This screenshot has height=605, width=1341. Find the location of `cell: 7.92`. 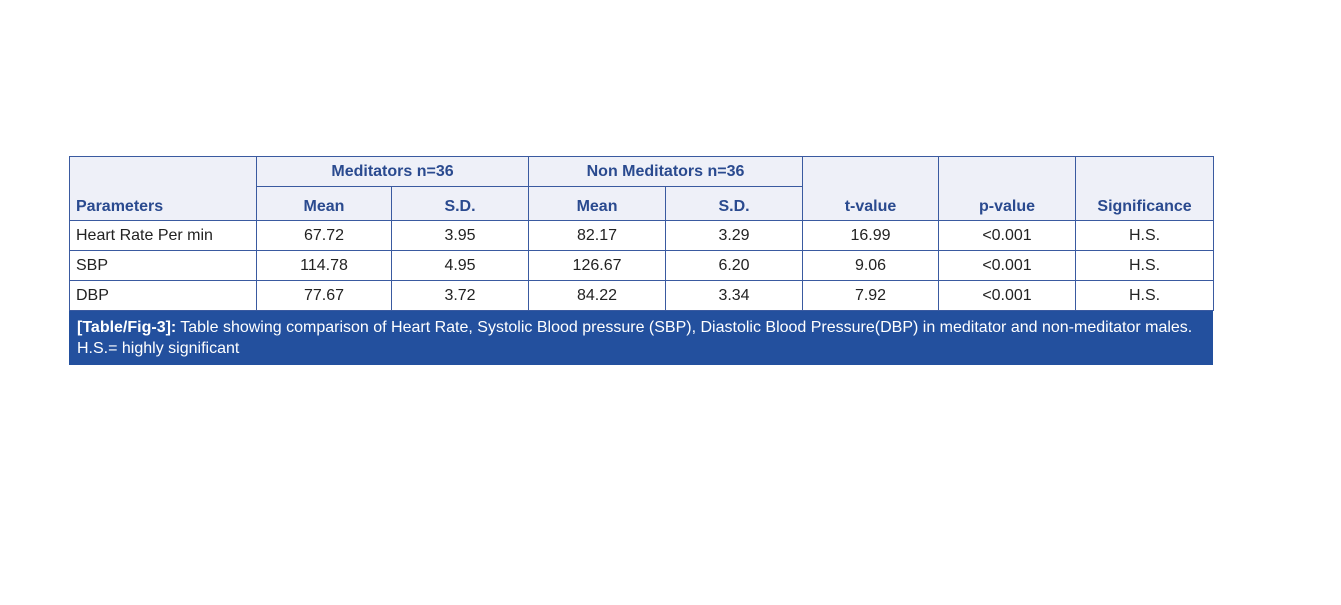

cell: 7.92 is located at coordinates (871, 295).